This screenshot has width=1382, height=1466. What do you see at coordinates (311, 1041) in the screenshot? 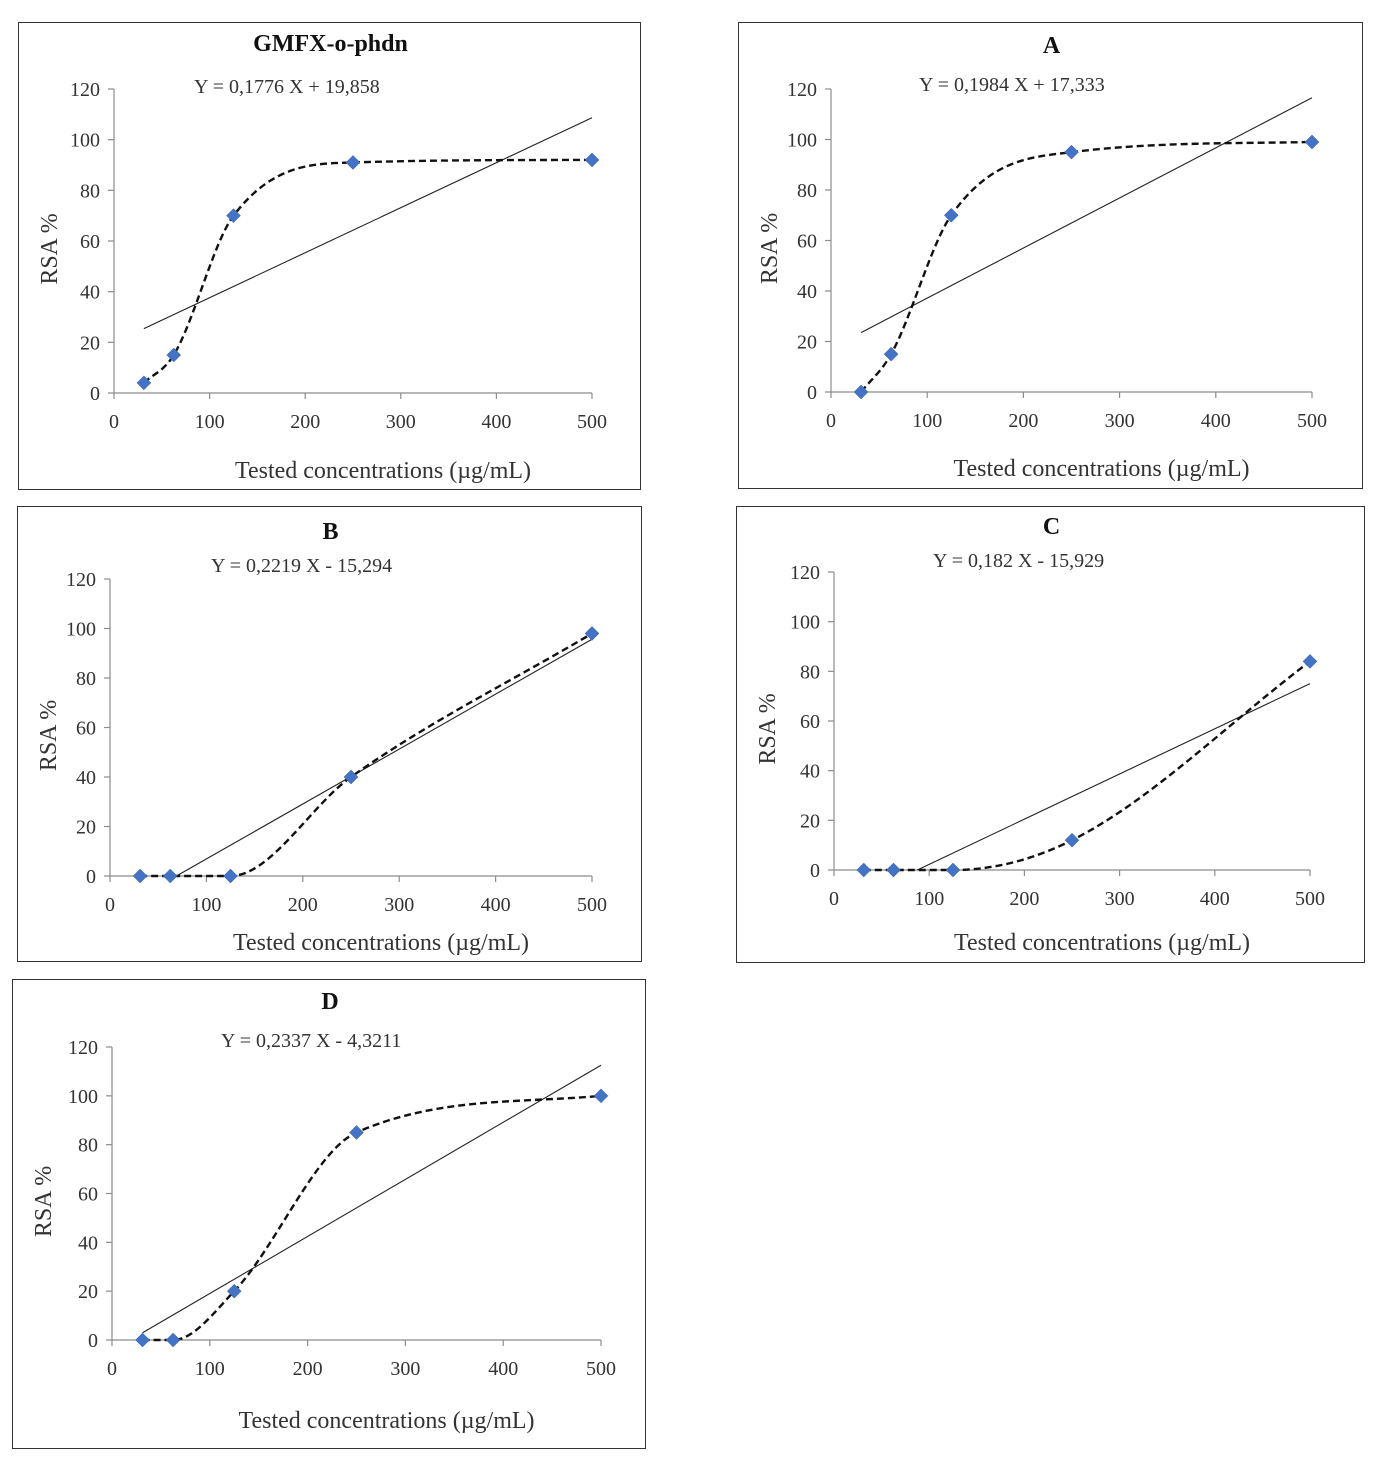
I see `trendline-equation: Y = 0,2337 X - 4,3211` at bounding box center [311, 1041].